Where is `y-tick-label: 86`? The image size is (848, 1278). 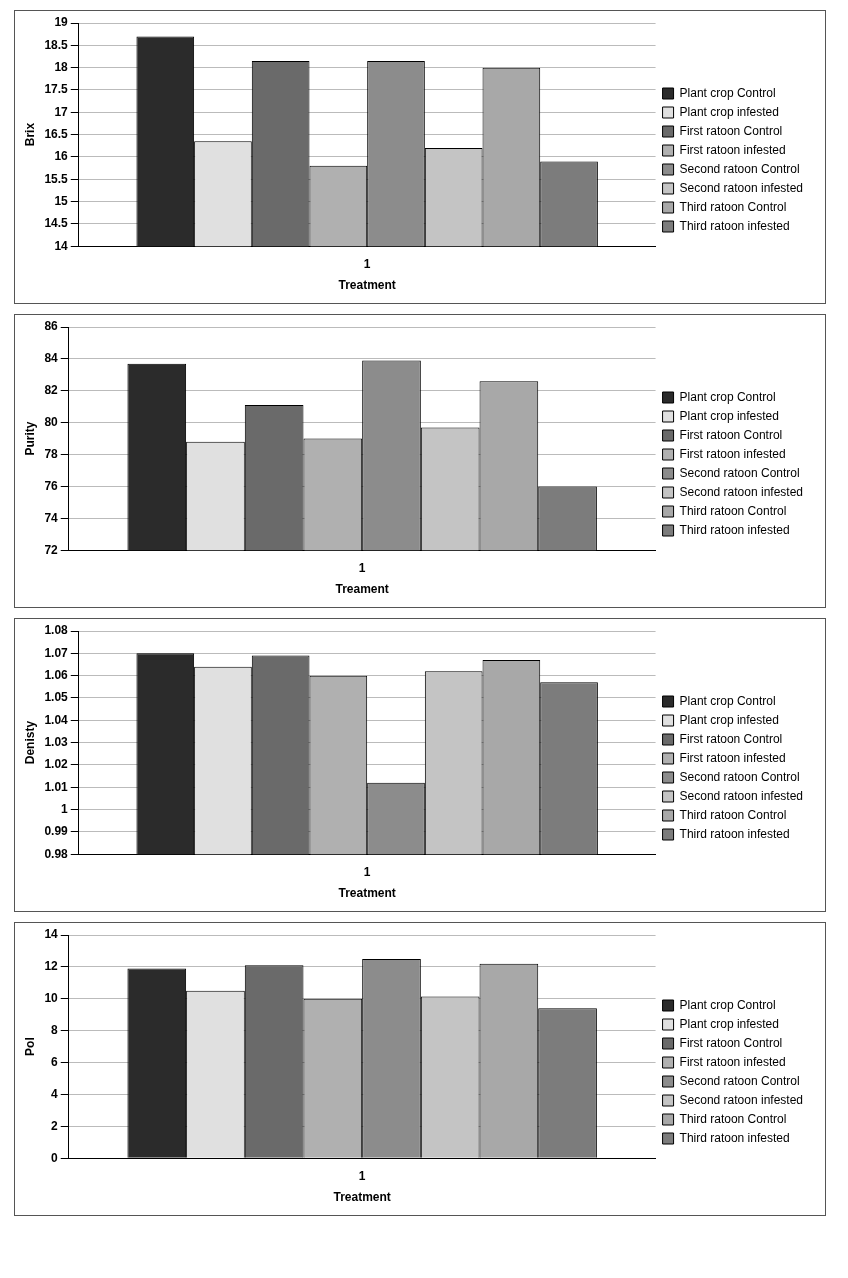
y-tick-label: 86 is located at coordinates (51, 326).